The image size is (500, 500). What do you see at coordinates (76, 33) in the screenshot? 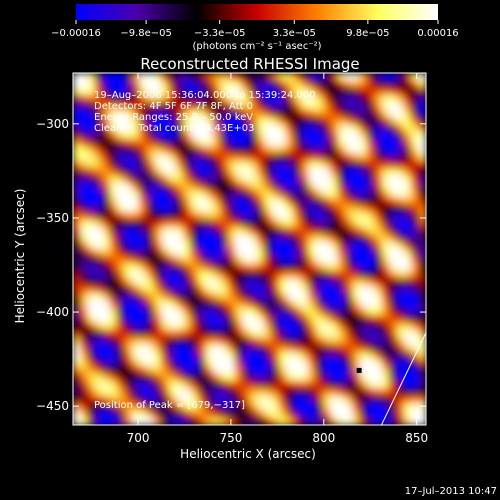
I see `colorbar-tick-label: −0.00016` at bounding box center [76, 33].